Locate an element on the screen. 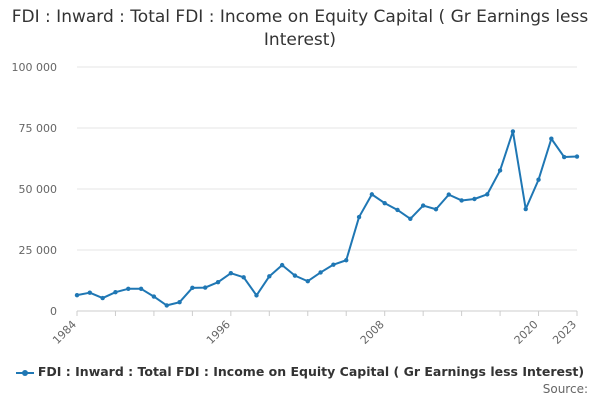 The image size is (600, 400). source-label: Source: is located at coordinates (565, 389).